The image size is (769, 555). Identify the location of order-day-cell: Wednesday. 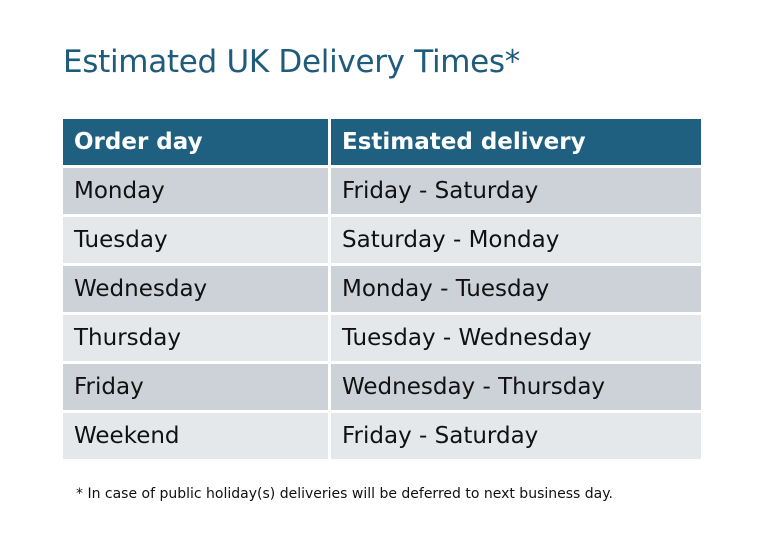
(195, 289).